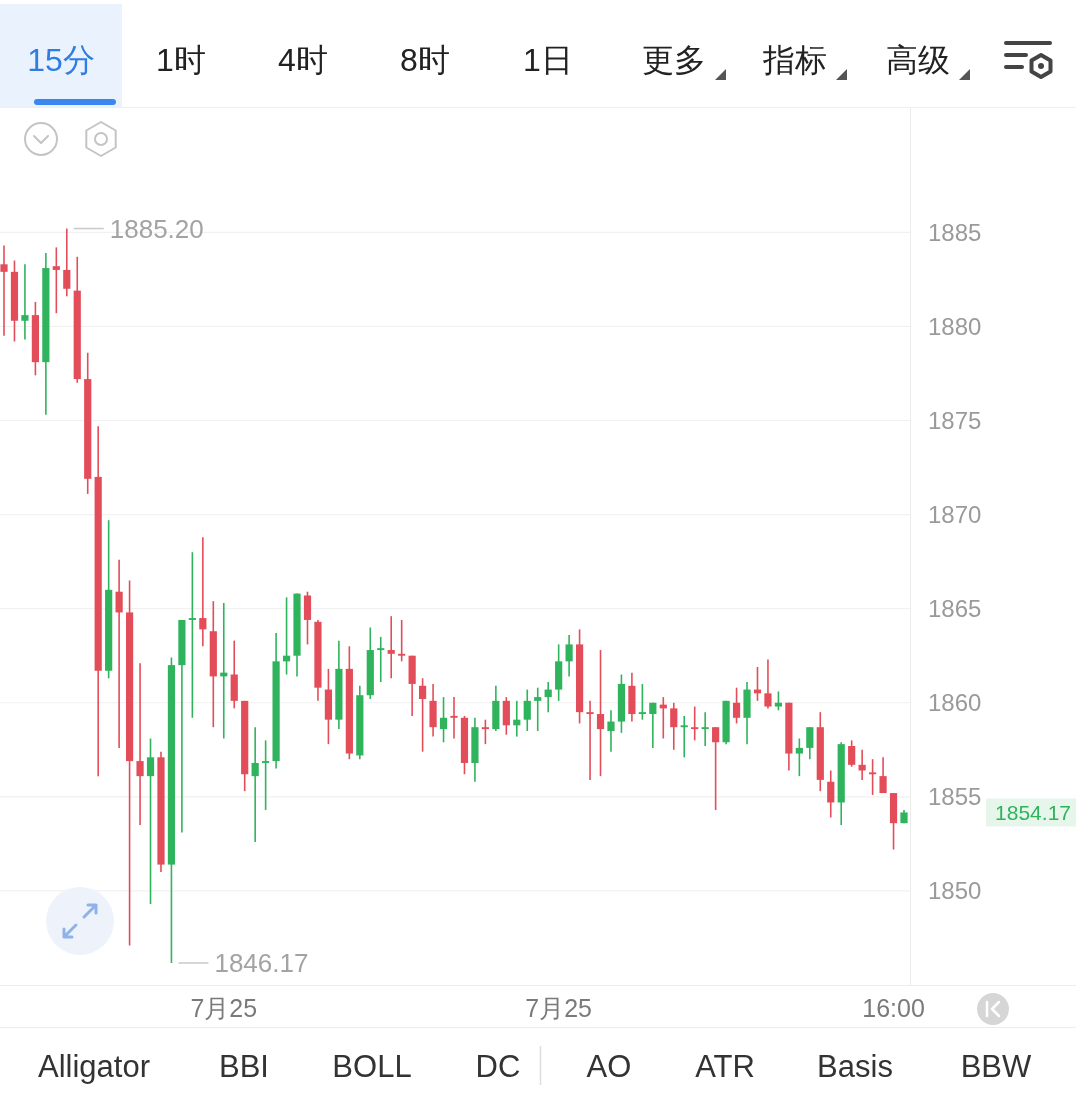 The width and height of the screenshot is (1076, 1120). I want to click on annotation: 1885.20, so click(156, 228).